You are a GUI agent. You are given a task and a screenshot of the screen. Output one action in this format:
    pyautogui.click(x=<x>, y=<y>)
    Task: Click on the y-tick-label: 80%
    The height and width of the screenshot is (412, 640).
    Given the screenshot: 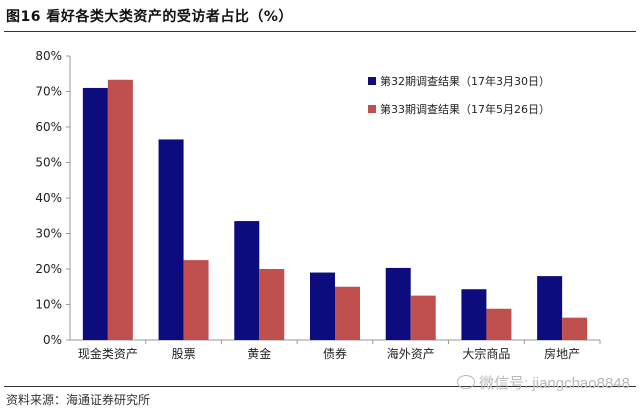 What is the action you would take?
    pyautogui.click(x=48, y=56)
    